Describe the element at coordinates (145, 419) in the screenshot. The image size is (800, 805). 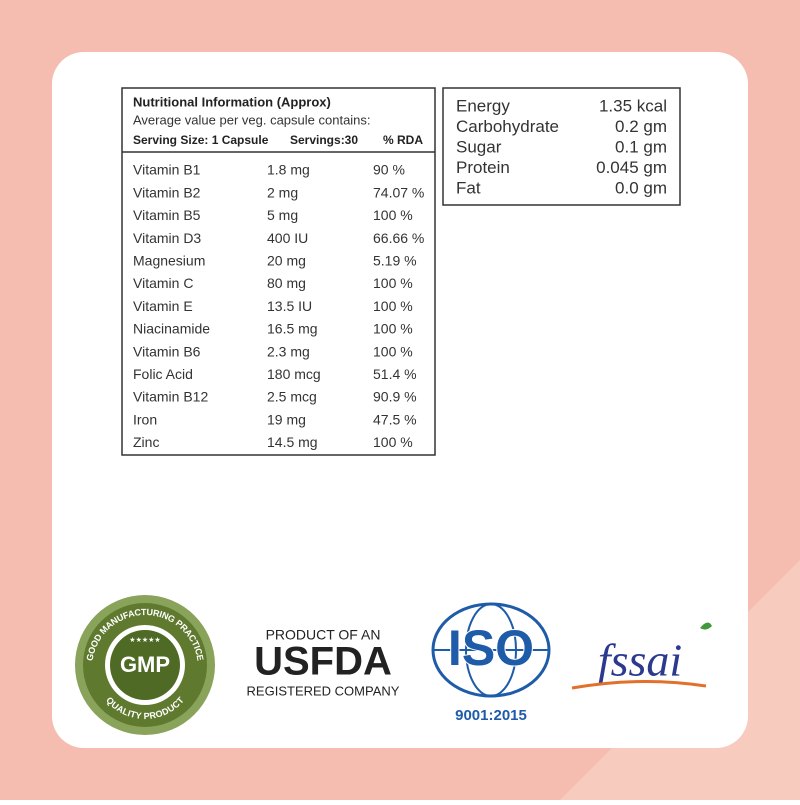
I see `nutrient-name: Iron` at that location.